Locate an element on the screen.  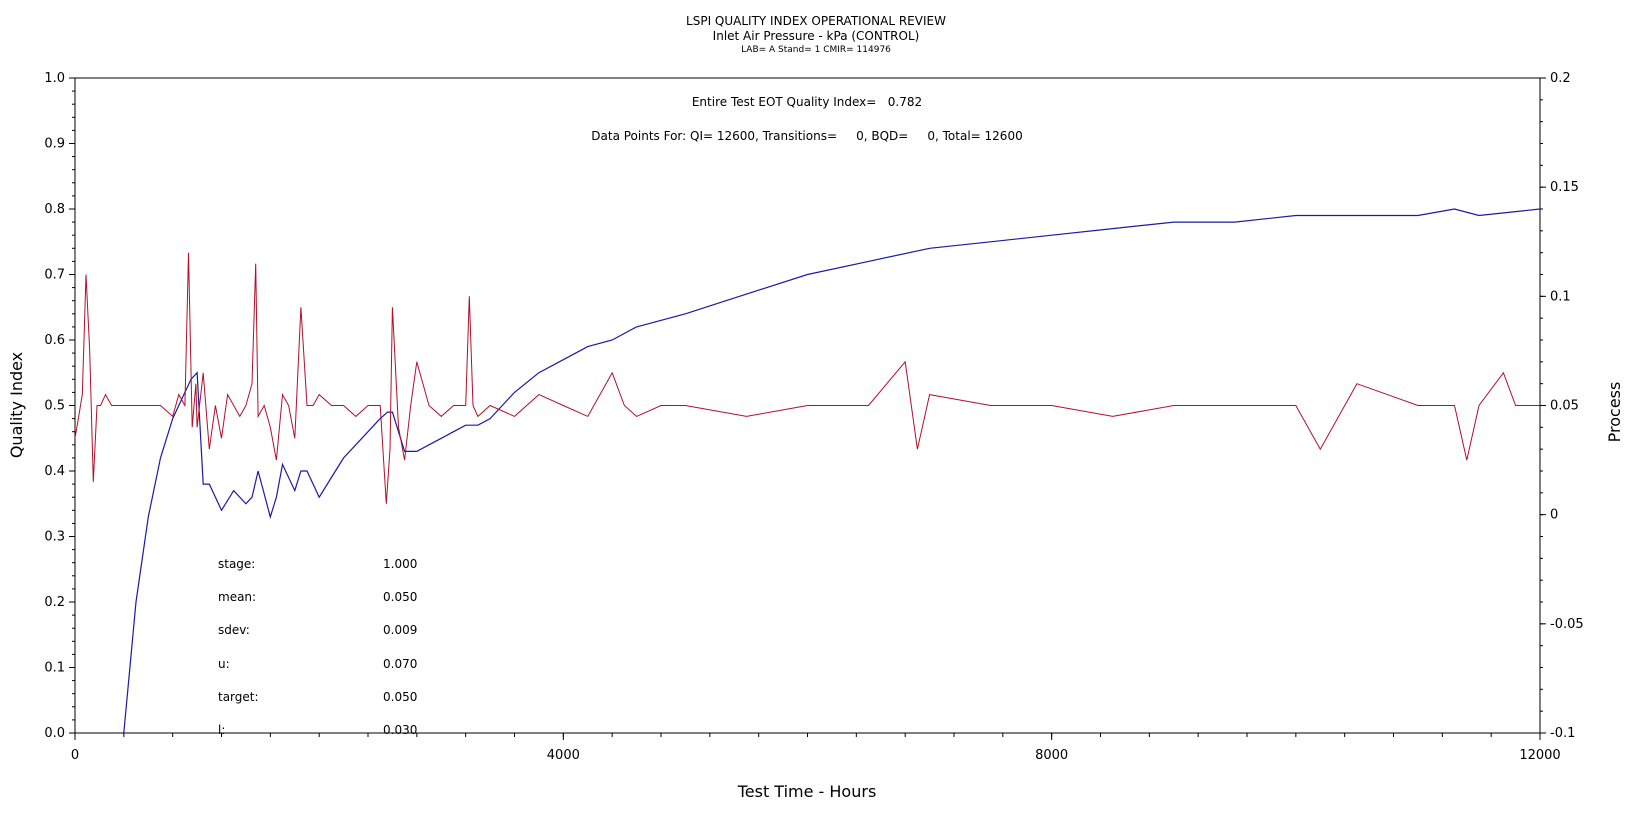
chart-title: LSPI QUALITY INDEX OPERATIONAL REVIEW is located at coordinates (816, 21).